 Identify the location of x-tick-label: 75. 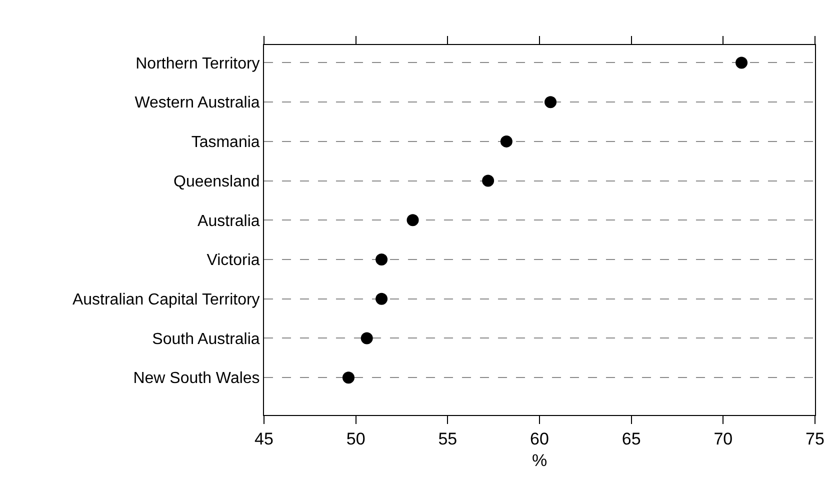
(815, 438).